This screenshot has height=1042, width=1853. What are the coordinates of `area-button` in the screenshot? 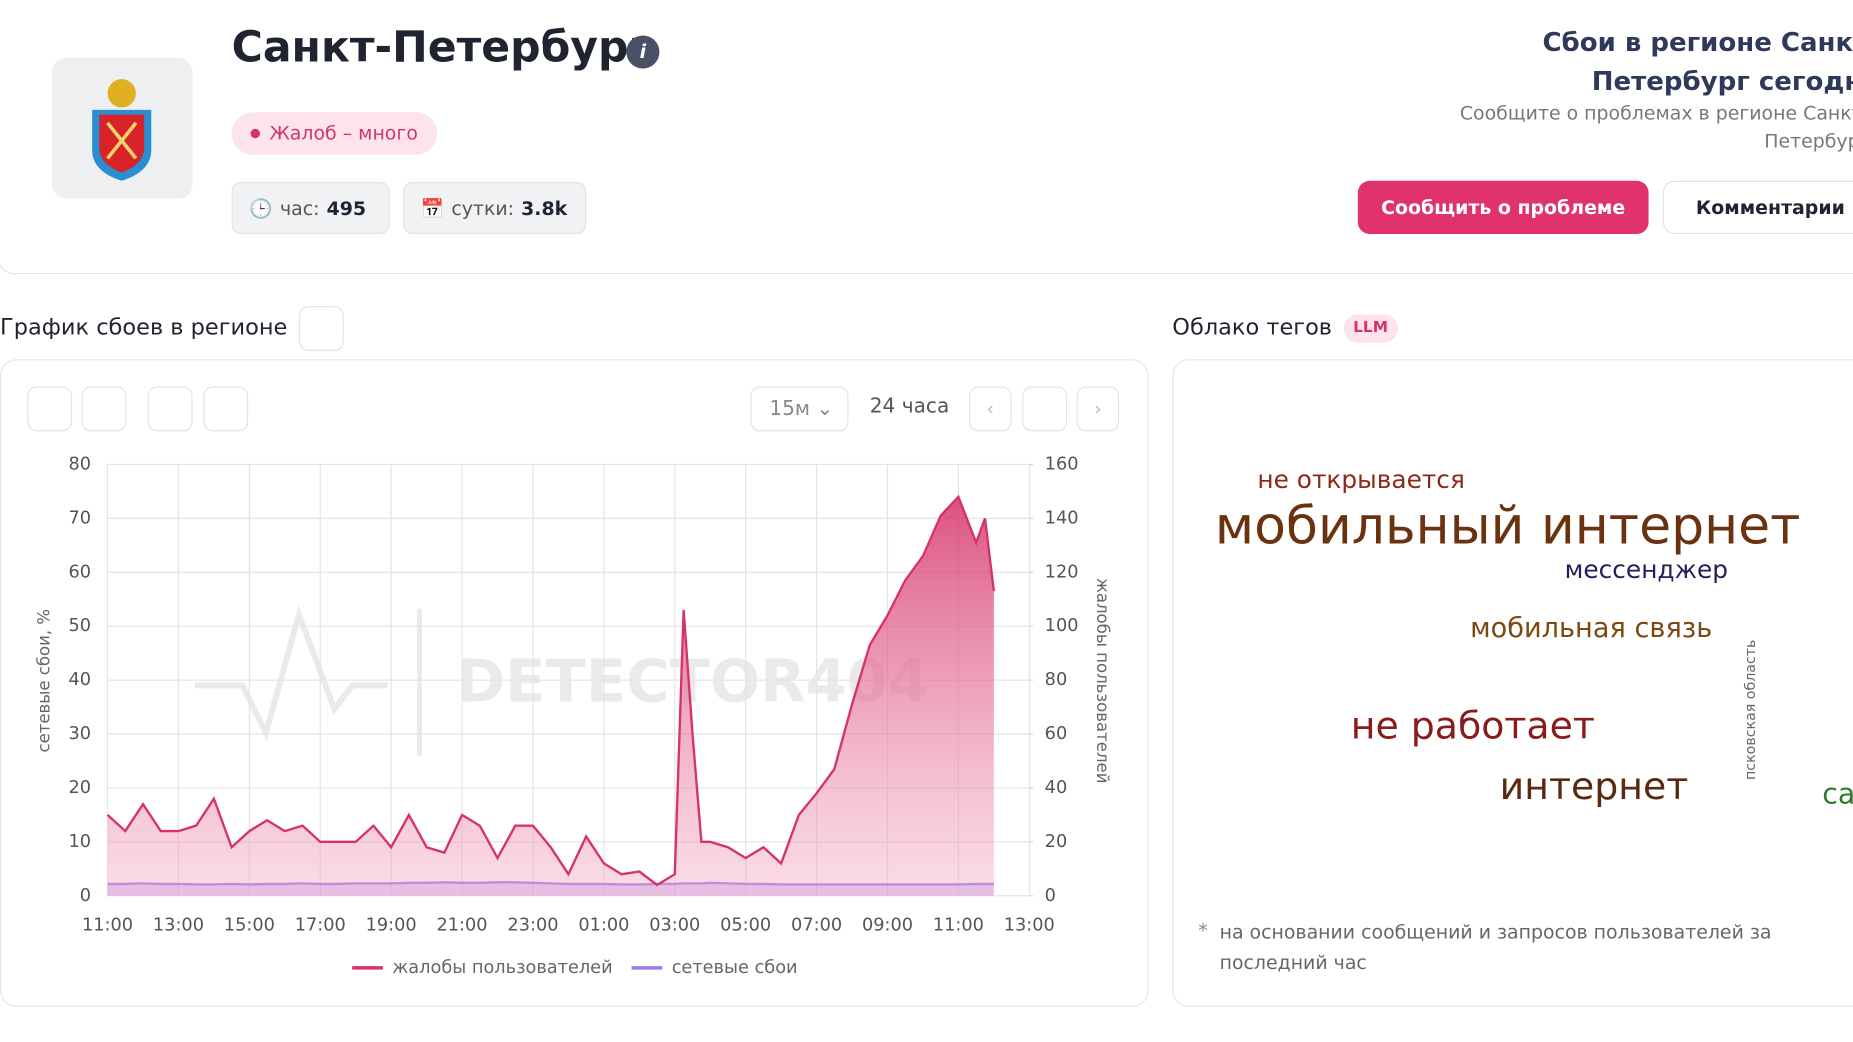 It's located at (170, 409).